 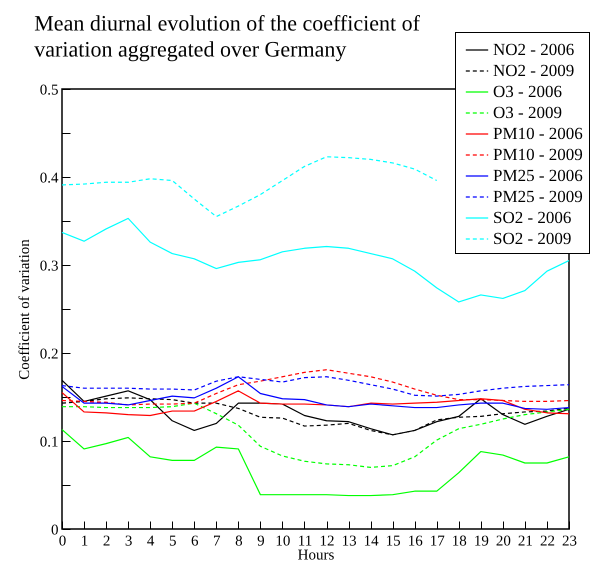 I want to click on x-tick-label: 2, so click(x=106, y=542).